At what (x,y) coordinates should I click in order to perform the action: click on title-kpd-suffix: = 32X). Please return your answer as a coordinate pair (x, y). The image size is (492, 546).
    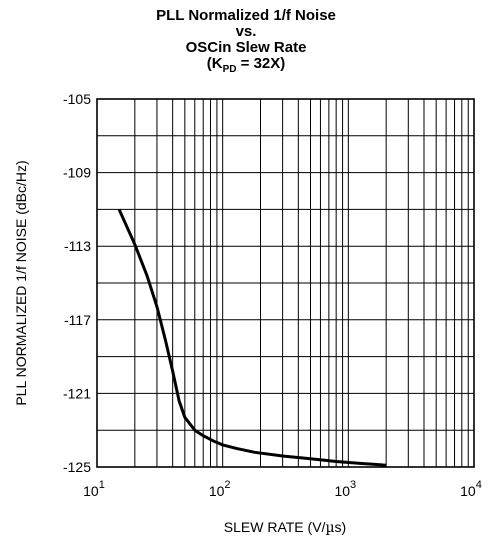
    Looking at the image, I should click on (261, 63).